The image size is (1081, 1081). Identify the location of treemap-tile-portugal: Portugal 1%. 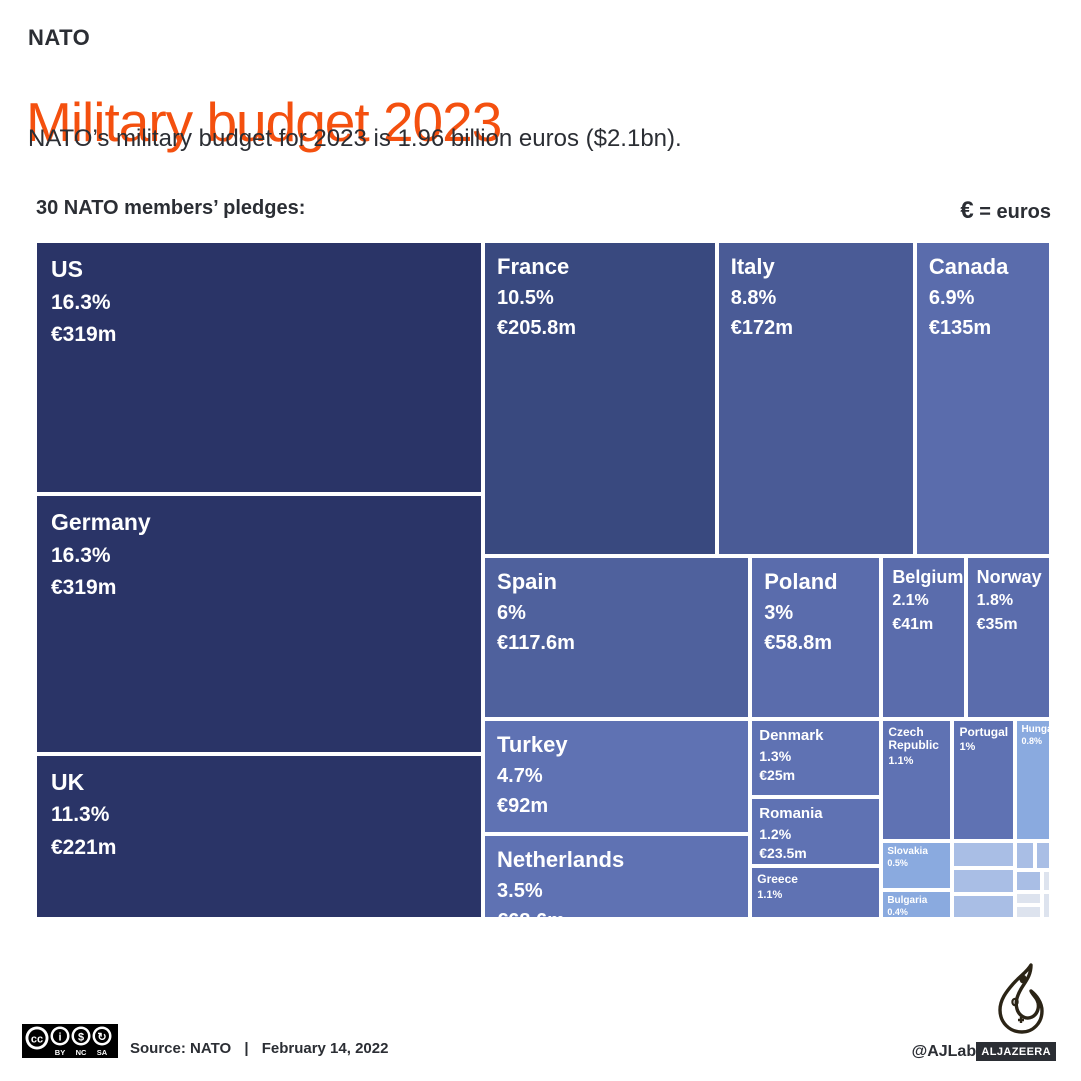
(984, 780).